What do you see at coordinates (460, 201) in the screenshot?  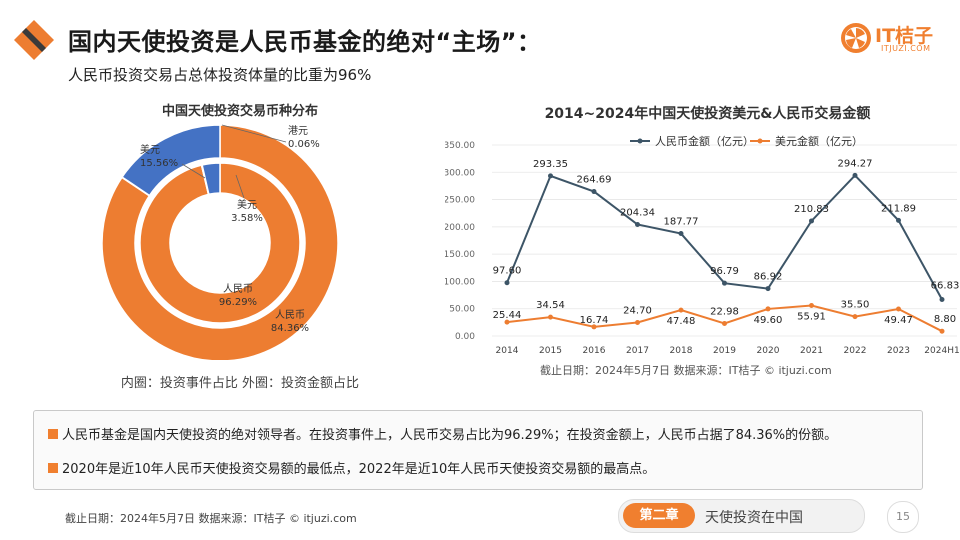 I see `y-tick-label: 250.00` at bounding box center [460, 201].